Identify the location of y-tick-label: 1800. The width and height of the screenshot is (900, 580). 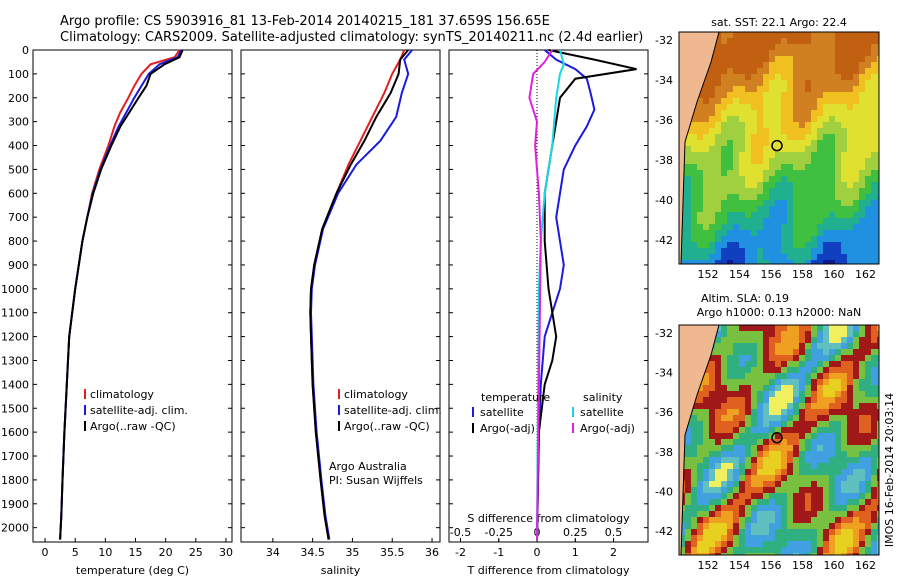
(15, 480).